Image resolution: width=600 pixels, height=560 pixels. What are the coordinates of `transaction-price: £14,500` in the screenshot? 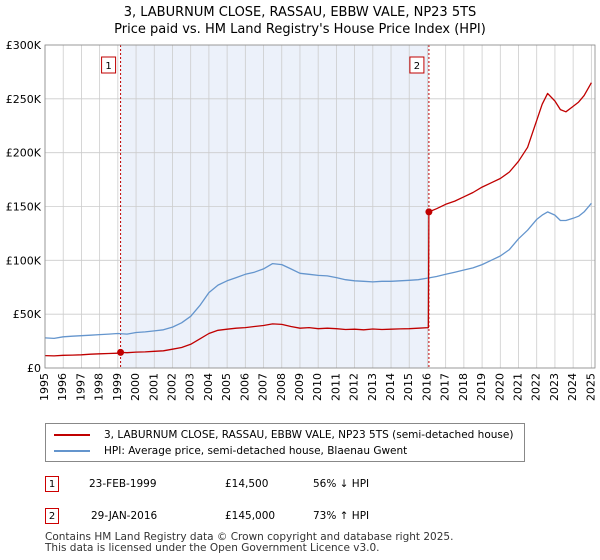 It's located at (247, 484).